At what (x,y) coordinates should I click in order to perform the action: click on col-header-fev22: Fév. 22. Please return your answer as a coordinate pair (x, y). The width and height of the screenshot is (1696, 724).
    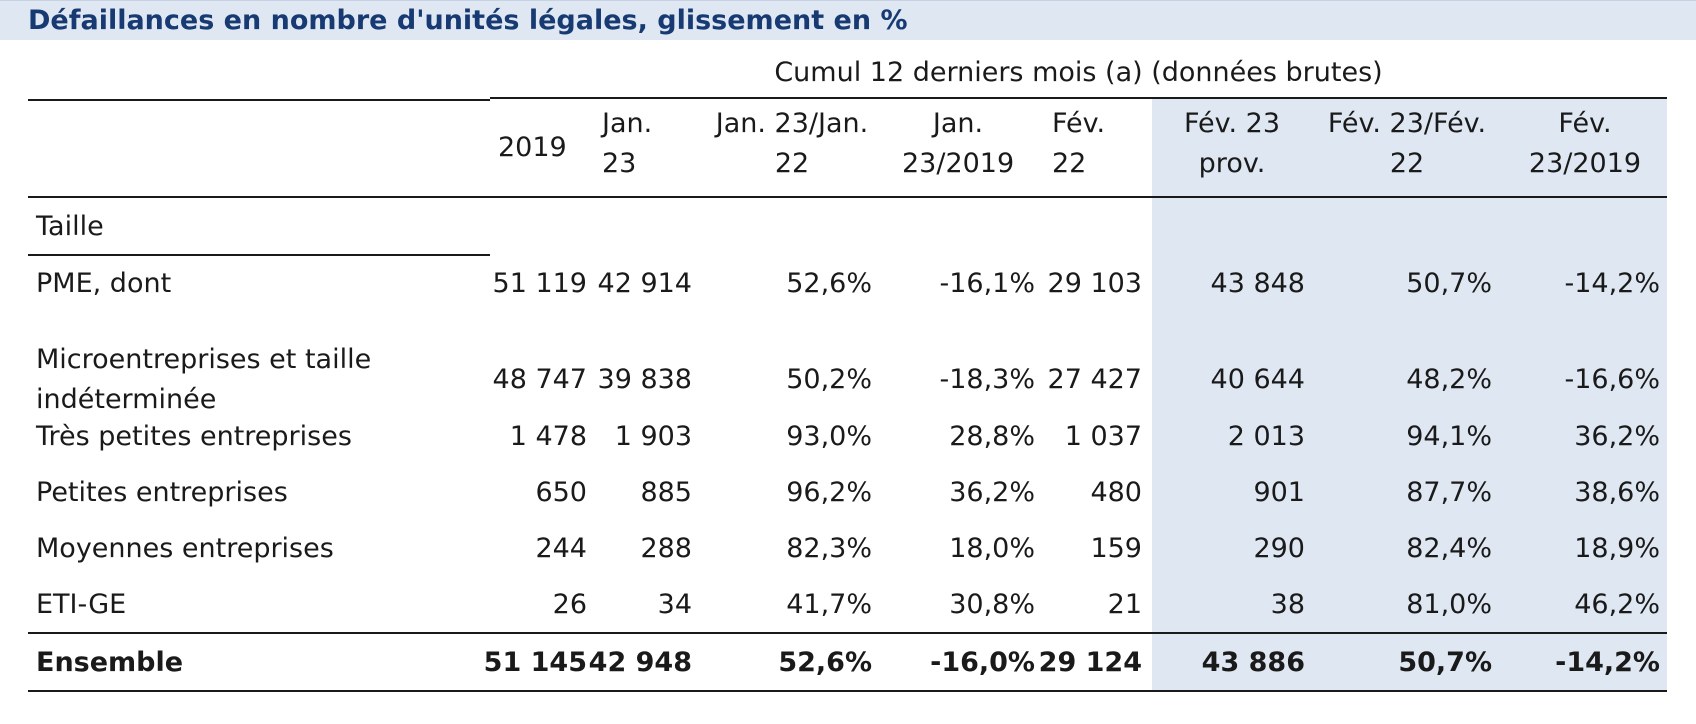
    Looking at the image, I should click on (1079, 143).